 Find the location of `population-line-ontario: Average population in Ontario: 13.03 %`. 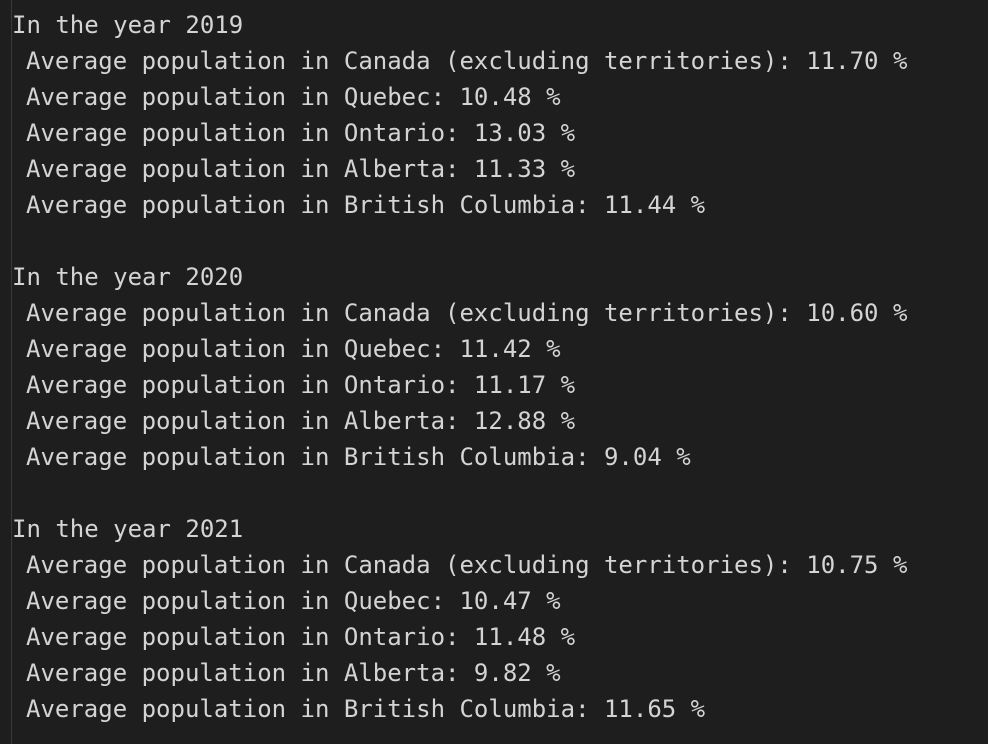

population-line-ontario: Average population in Ontario: 13.03 % is located at coordinates (301, 133).